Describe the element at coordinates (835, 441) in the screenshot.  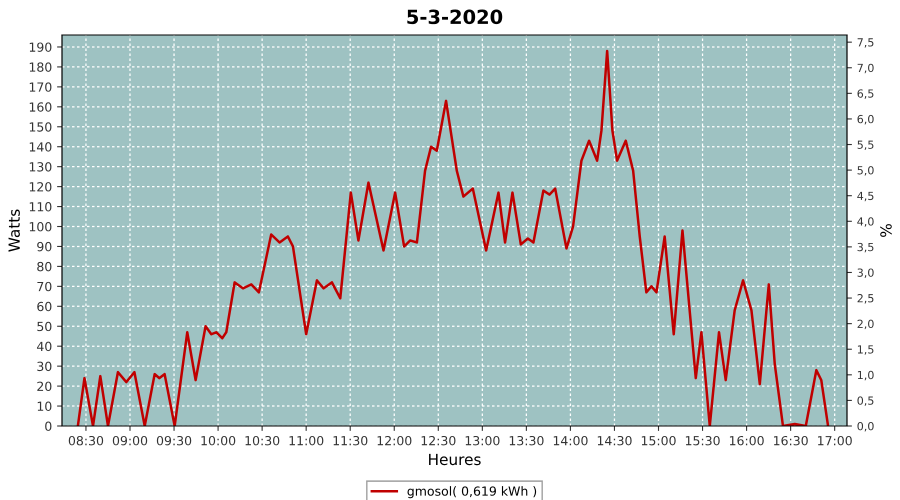
I see `x-tick-label: 17:00` at that location.